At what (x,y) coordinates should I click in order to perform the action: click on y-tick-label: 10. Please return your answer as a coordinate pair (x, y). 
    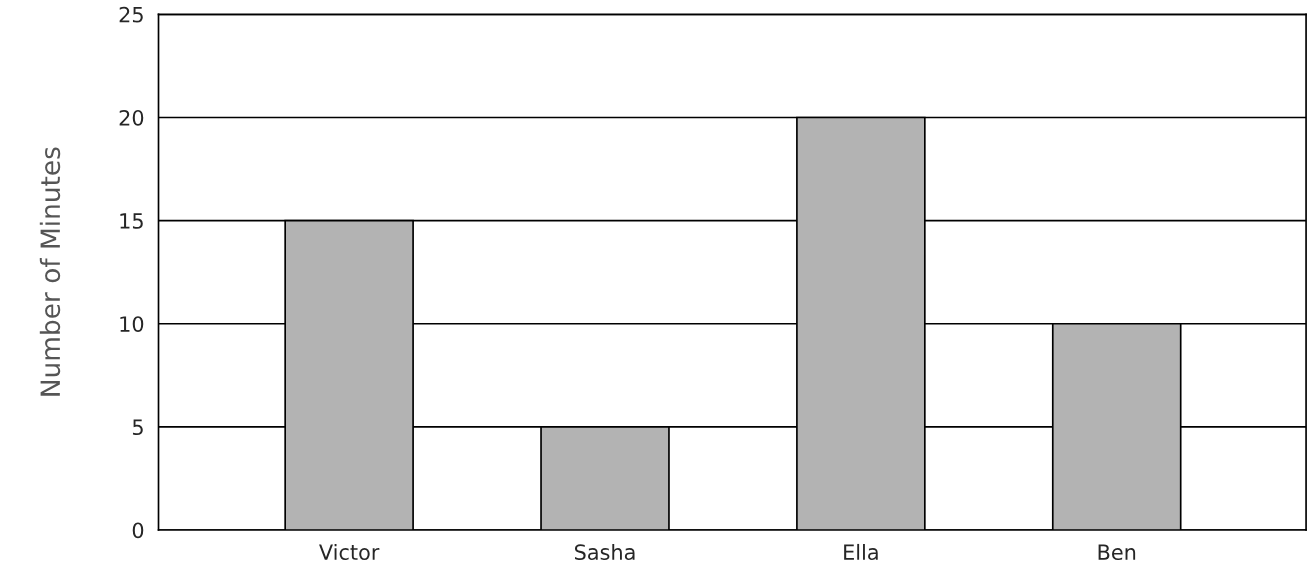
    Looking at the image, I should click on (132, 324).